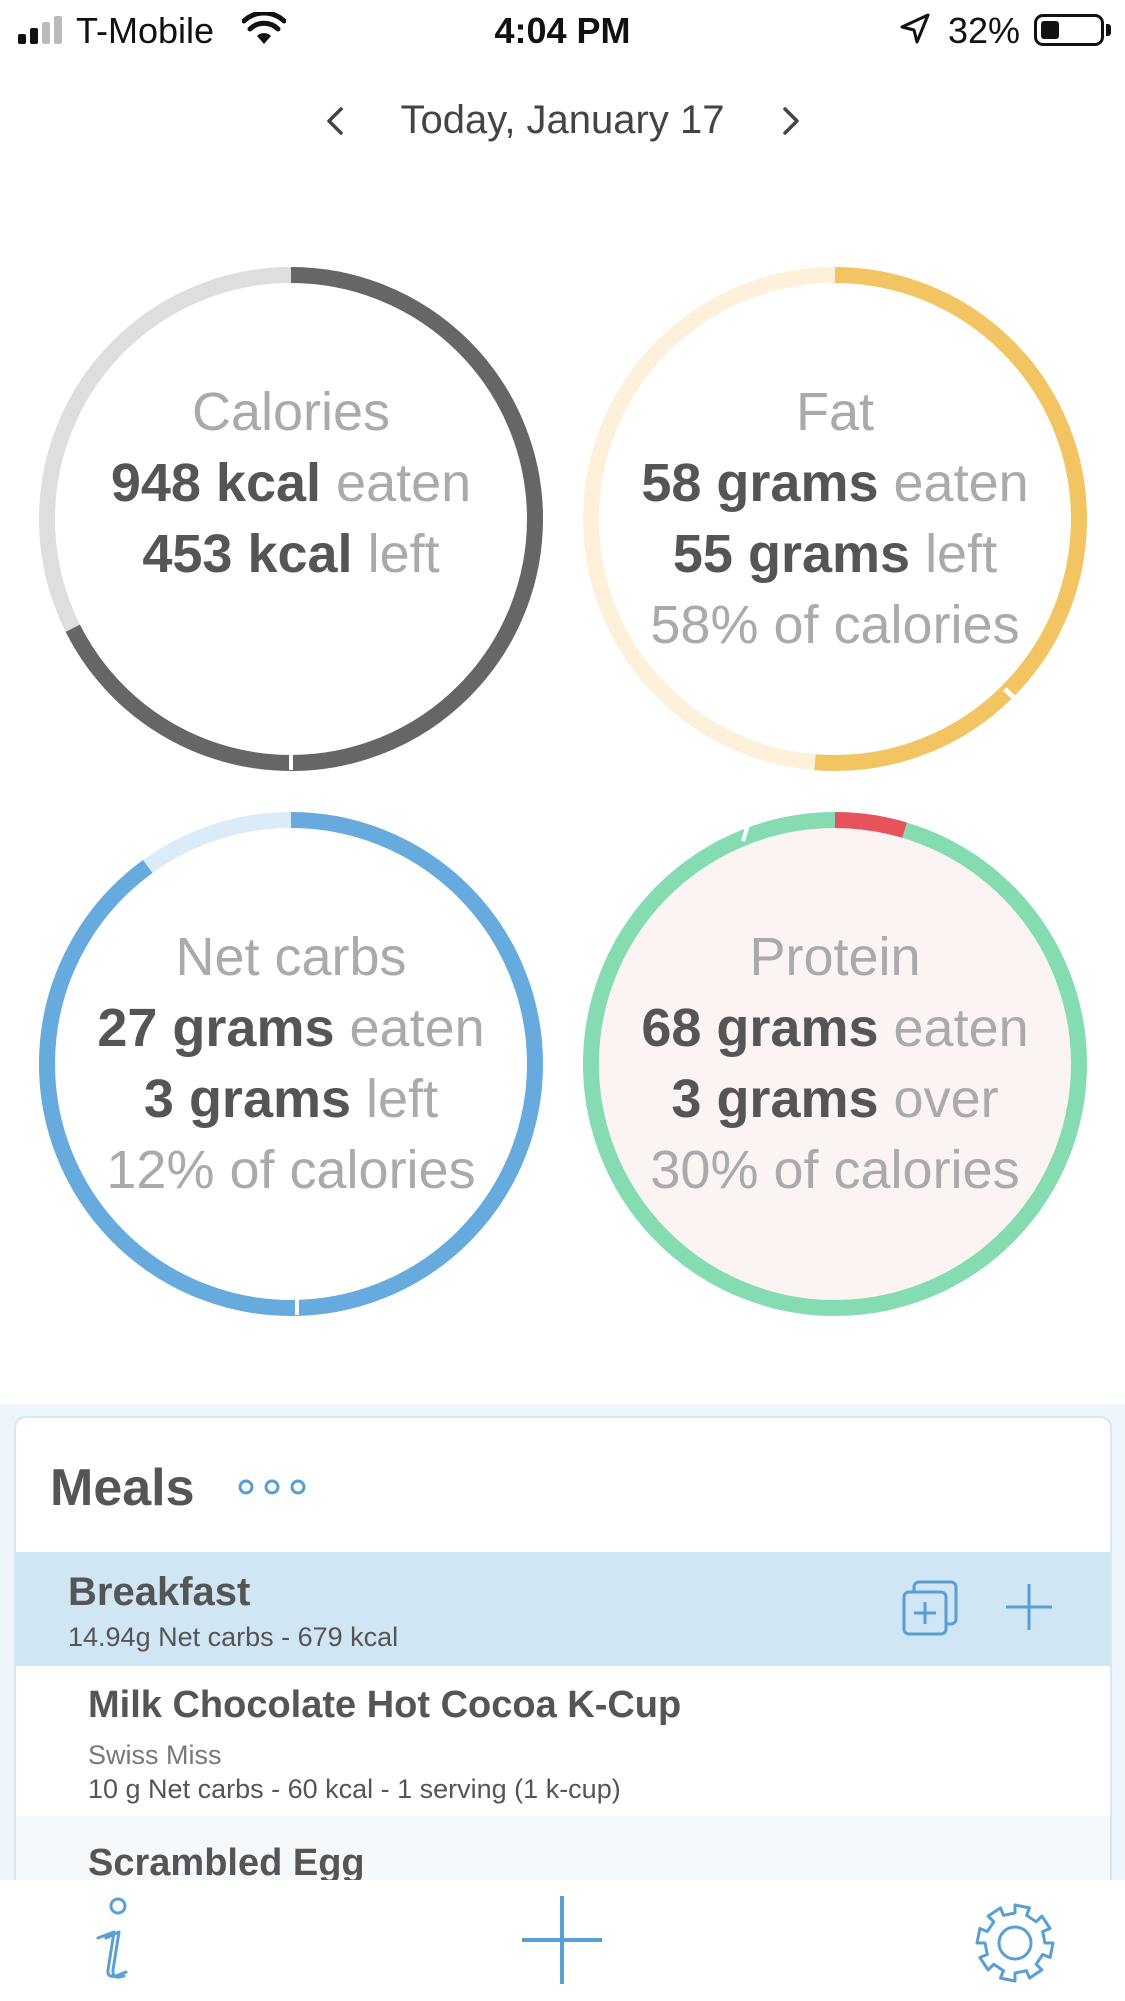 This screenshot has width=1125, height=2001. What do you see at coordinates (835, 625) in the screenshot?
I see `fat-percent: 58% of calories` at bounding box center [835, 625].